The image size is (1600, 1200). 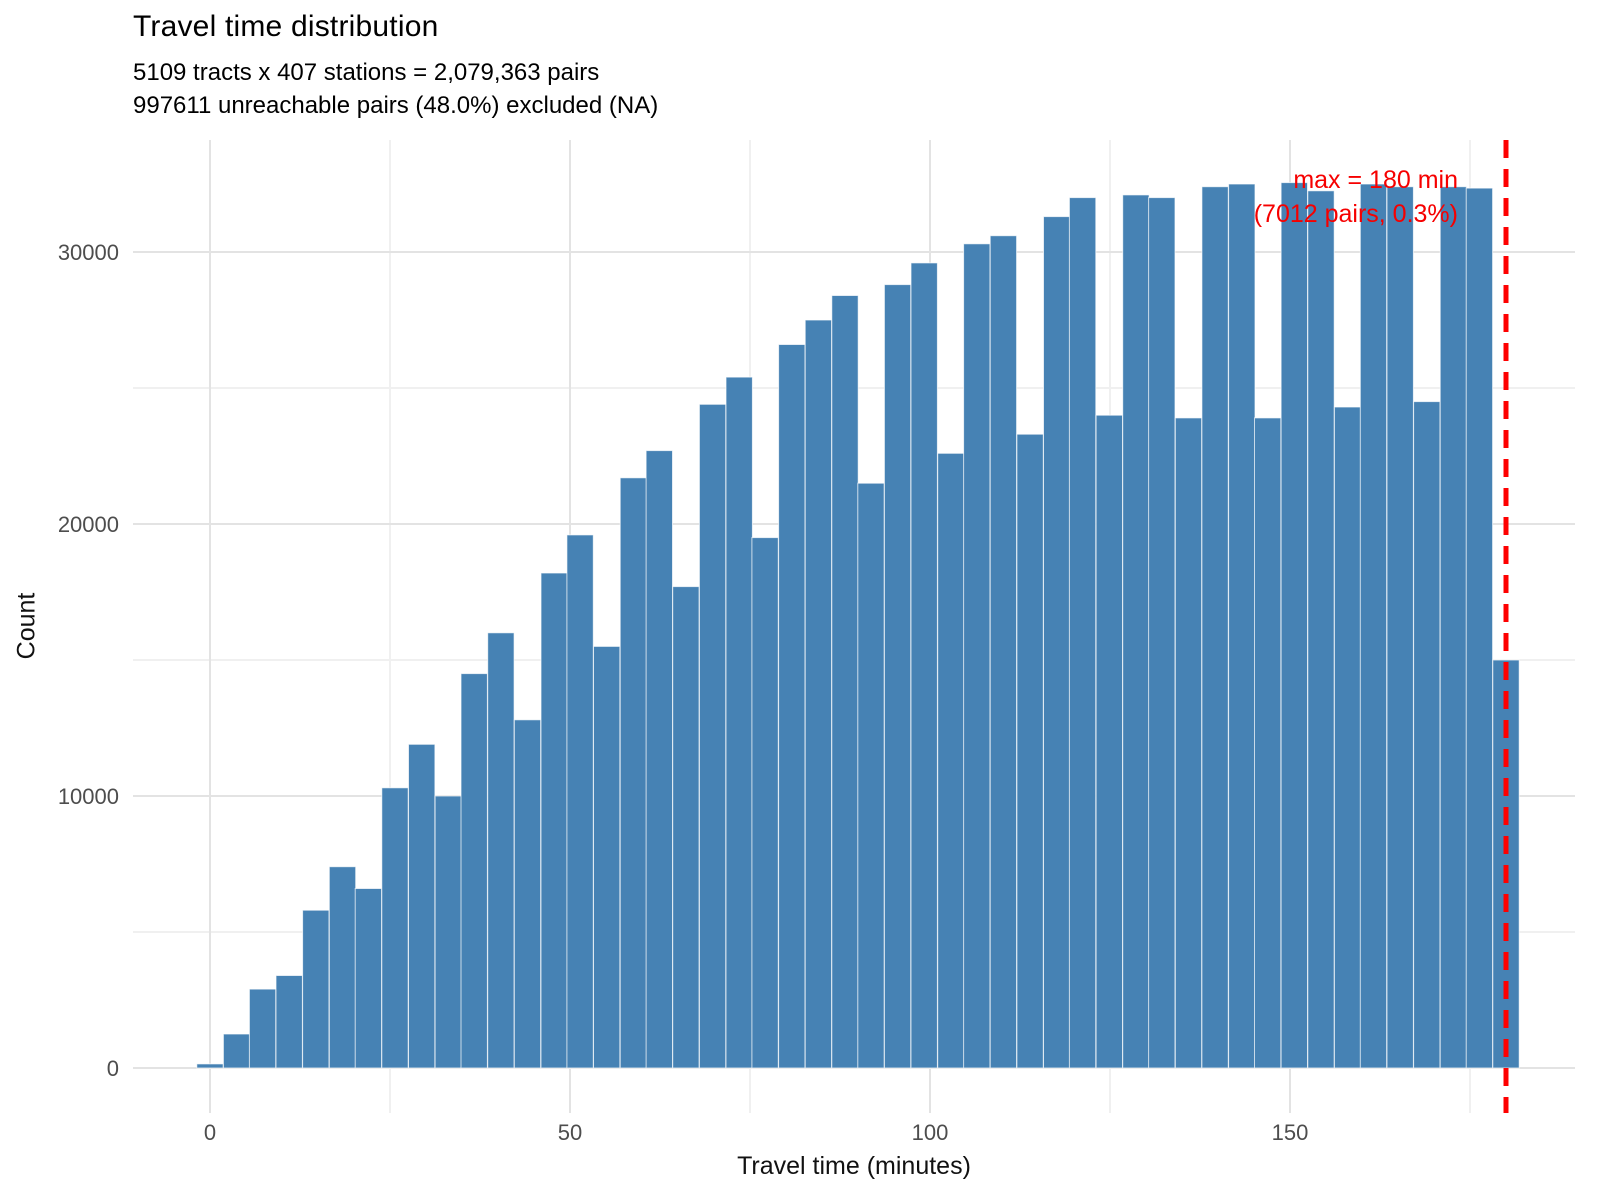 What do you see at coordinates (930, 1132) in the screenshot?
I see `x-tick-label: 100` at bounding box center [930, 1132].